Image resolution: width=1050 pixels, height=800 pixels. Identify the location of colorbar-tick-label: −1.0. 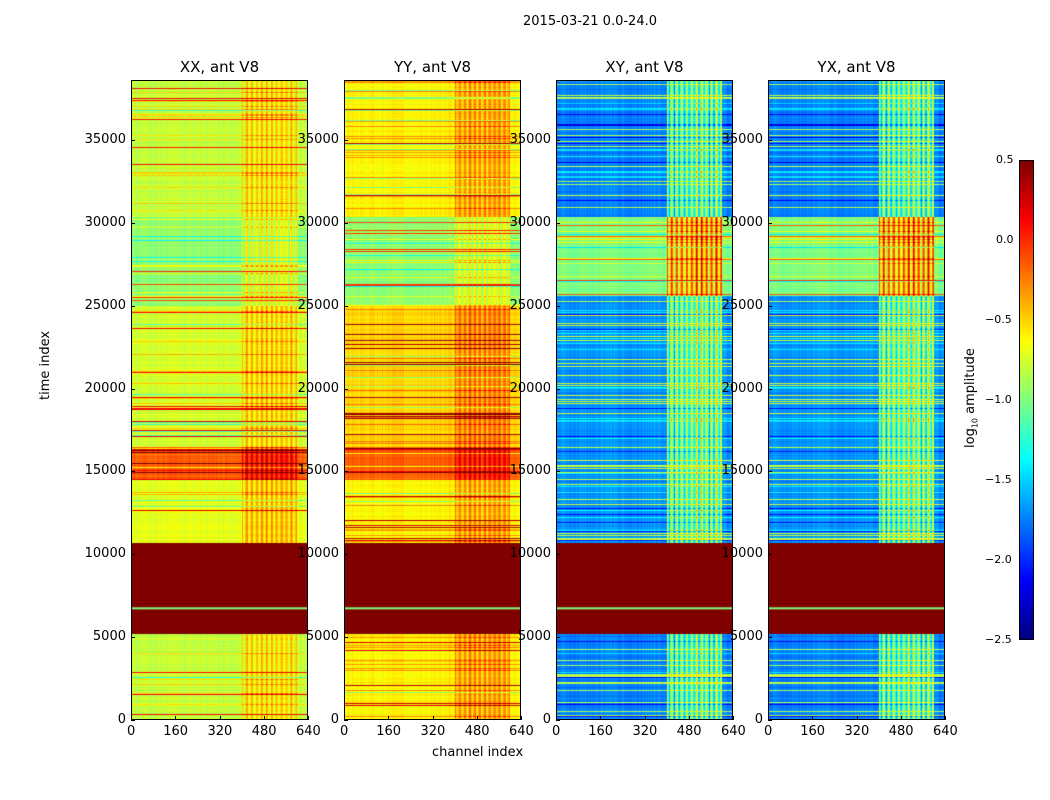
(998, 399).